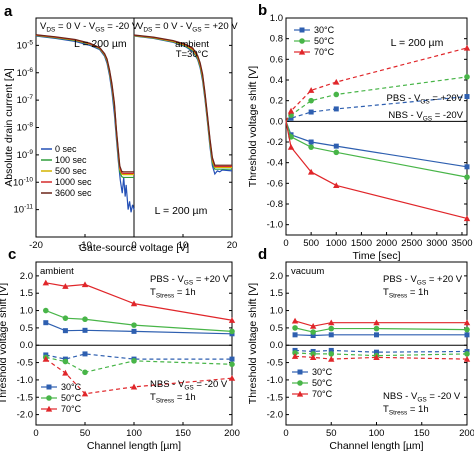 This screenshot has width=474, height=452. What do you see at coordinates (9, 127) in the screenshot?
I see `ylabel-a: Absolute drain current [A]` at bounding box center [9, 127].